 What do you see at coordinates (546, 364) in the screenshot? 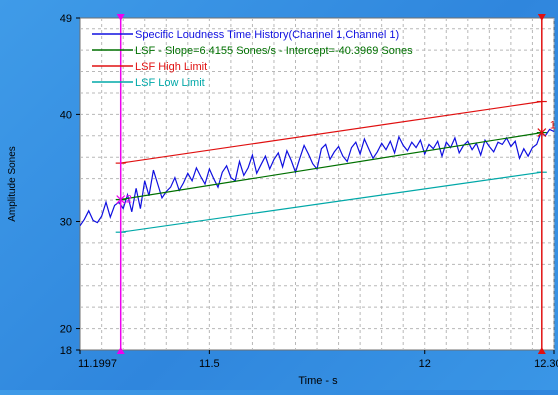
I see `x-tick-label: 12.3001` at bounding box center [546, 364].